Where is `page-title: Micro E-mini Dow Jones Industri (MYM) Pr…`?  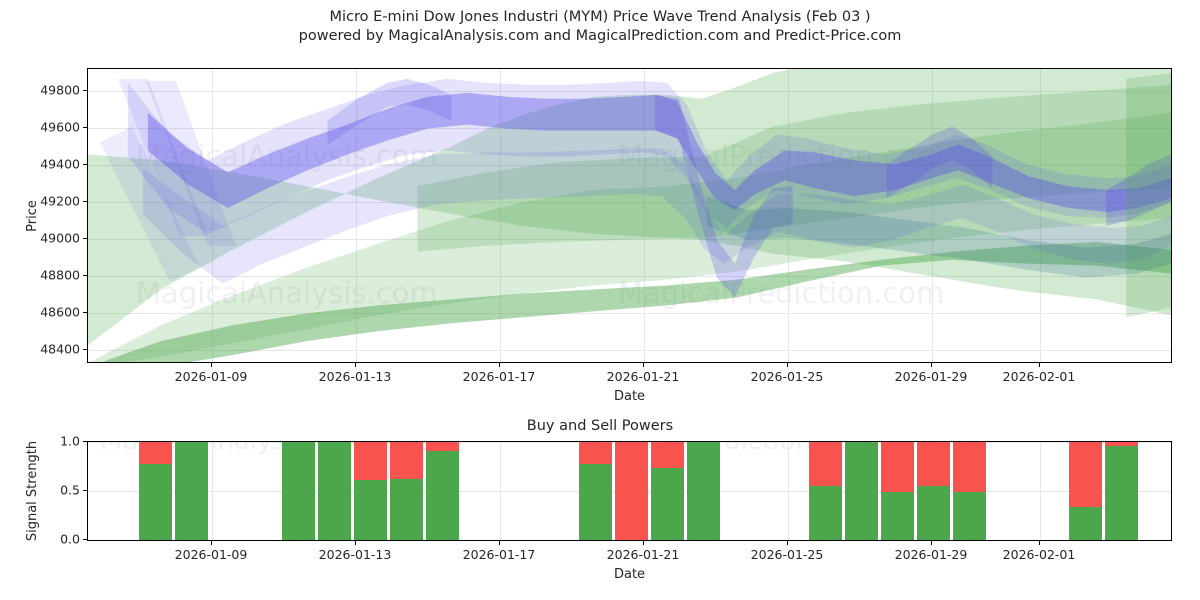
page-title: Micro E-mini Dow Jones Industri (MYM) Pr… is located at coordinates (600, 27).